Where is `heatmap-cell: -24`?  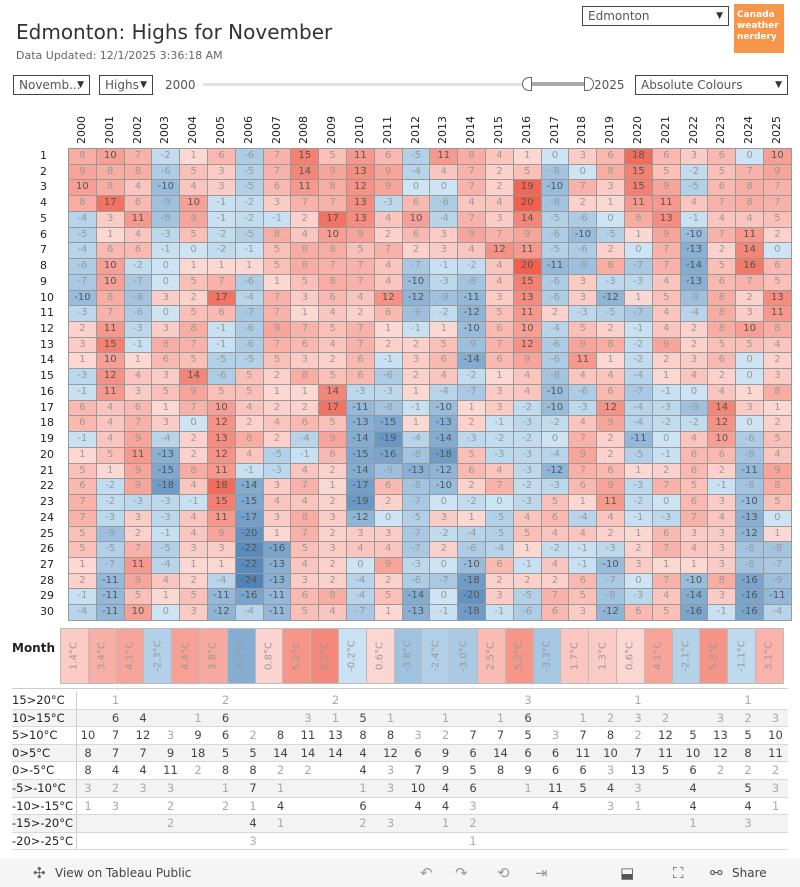 heatmap-cell: -24 is located at coordinates (249, 581).